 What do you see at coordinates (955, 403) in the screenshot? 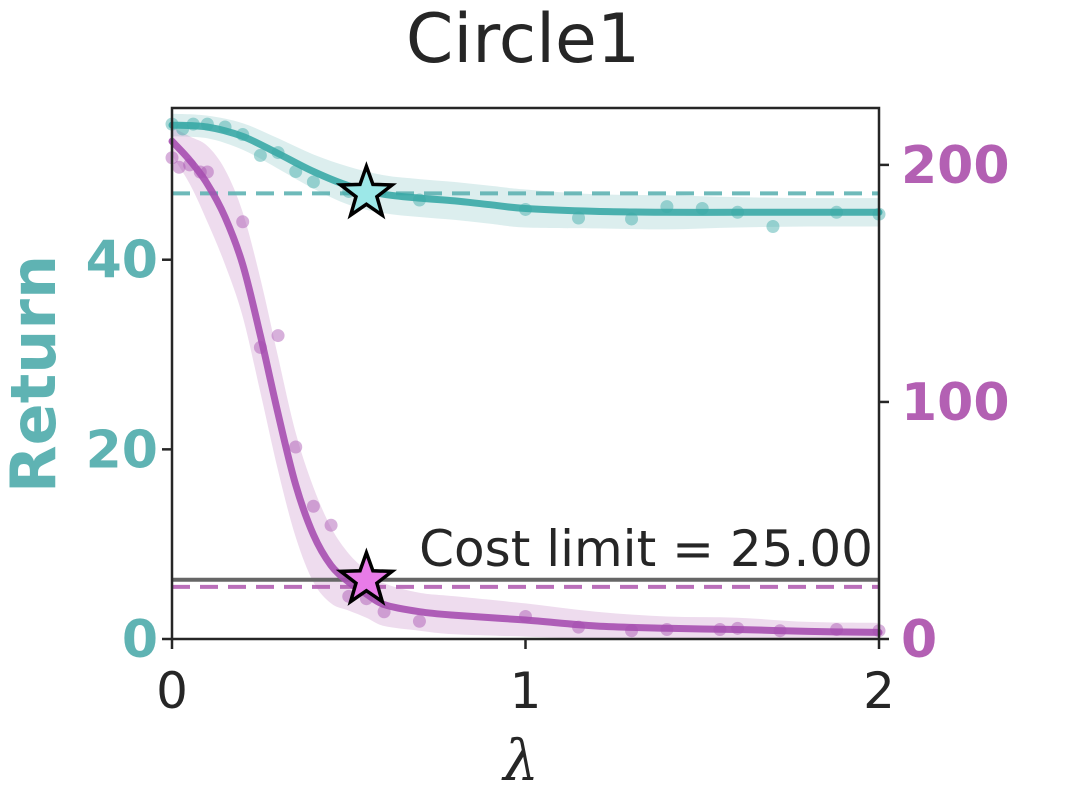
I see `right-y-tick-label: 100` at bounding box center [955, 403].